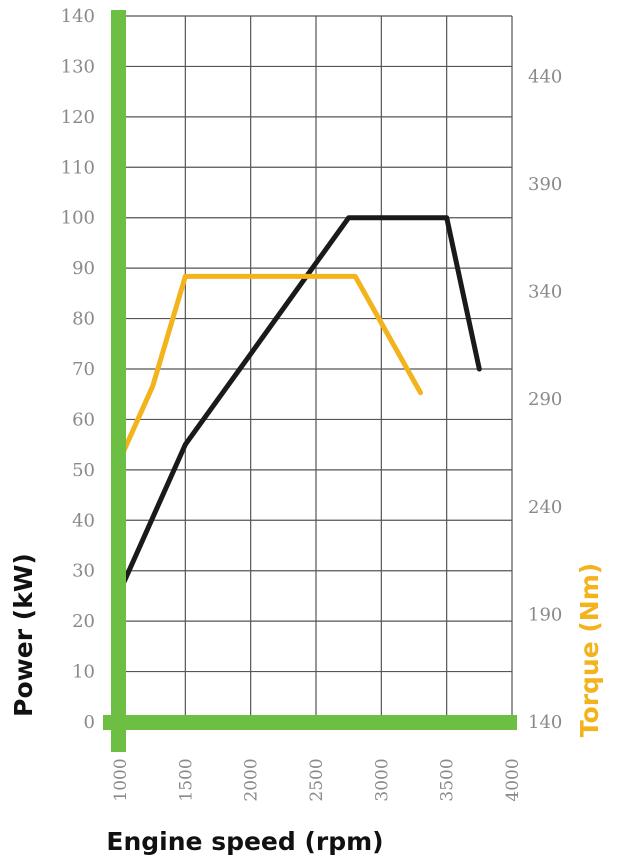 The width and height of the screenshot is (625, 863). Describe the element at coordinates (252, 779) in the screenshot. I see `x-tick-label: 2000` at that location.